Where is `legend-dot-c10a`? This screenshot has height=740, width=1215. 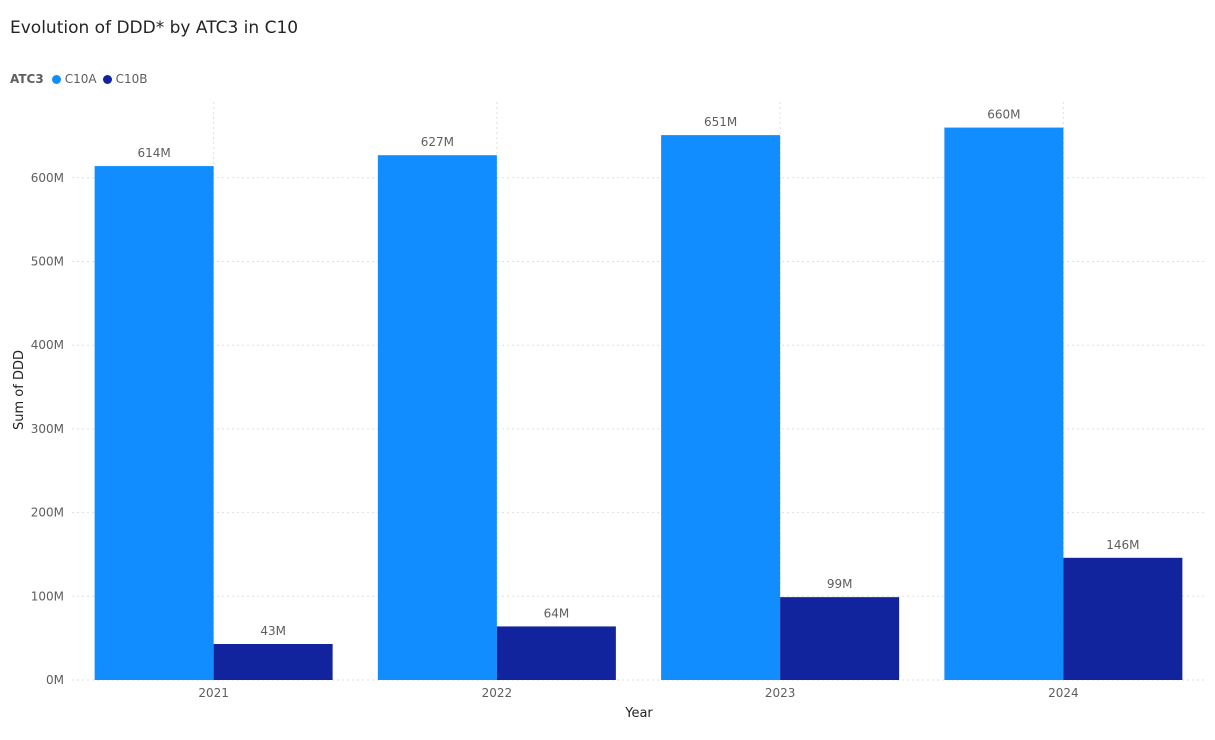
legend-dot-c10a is located at coordinates (56, 79).